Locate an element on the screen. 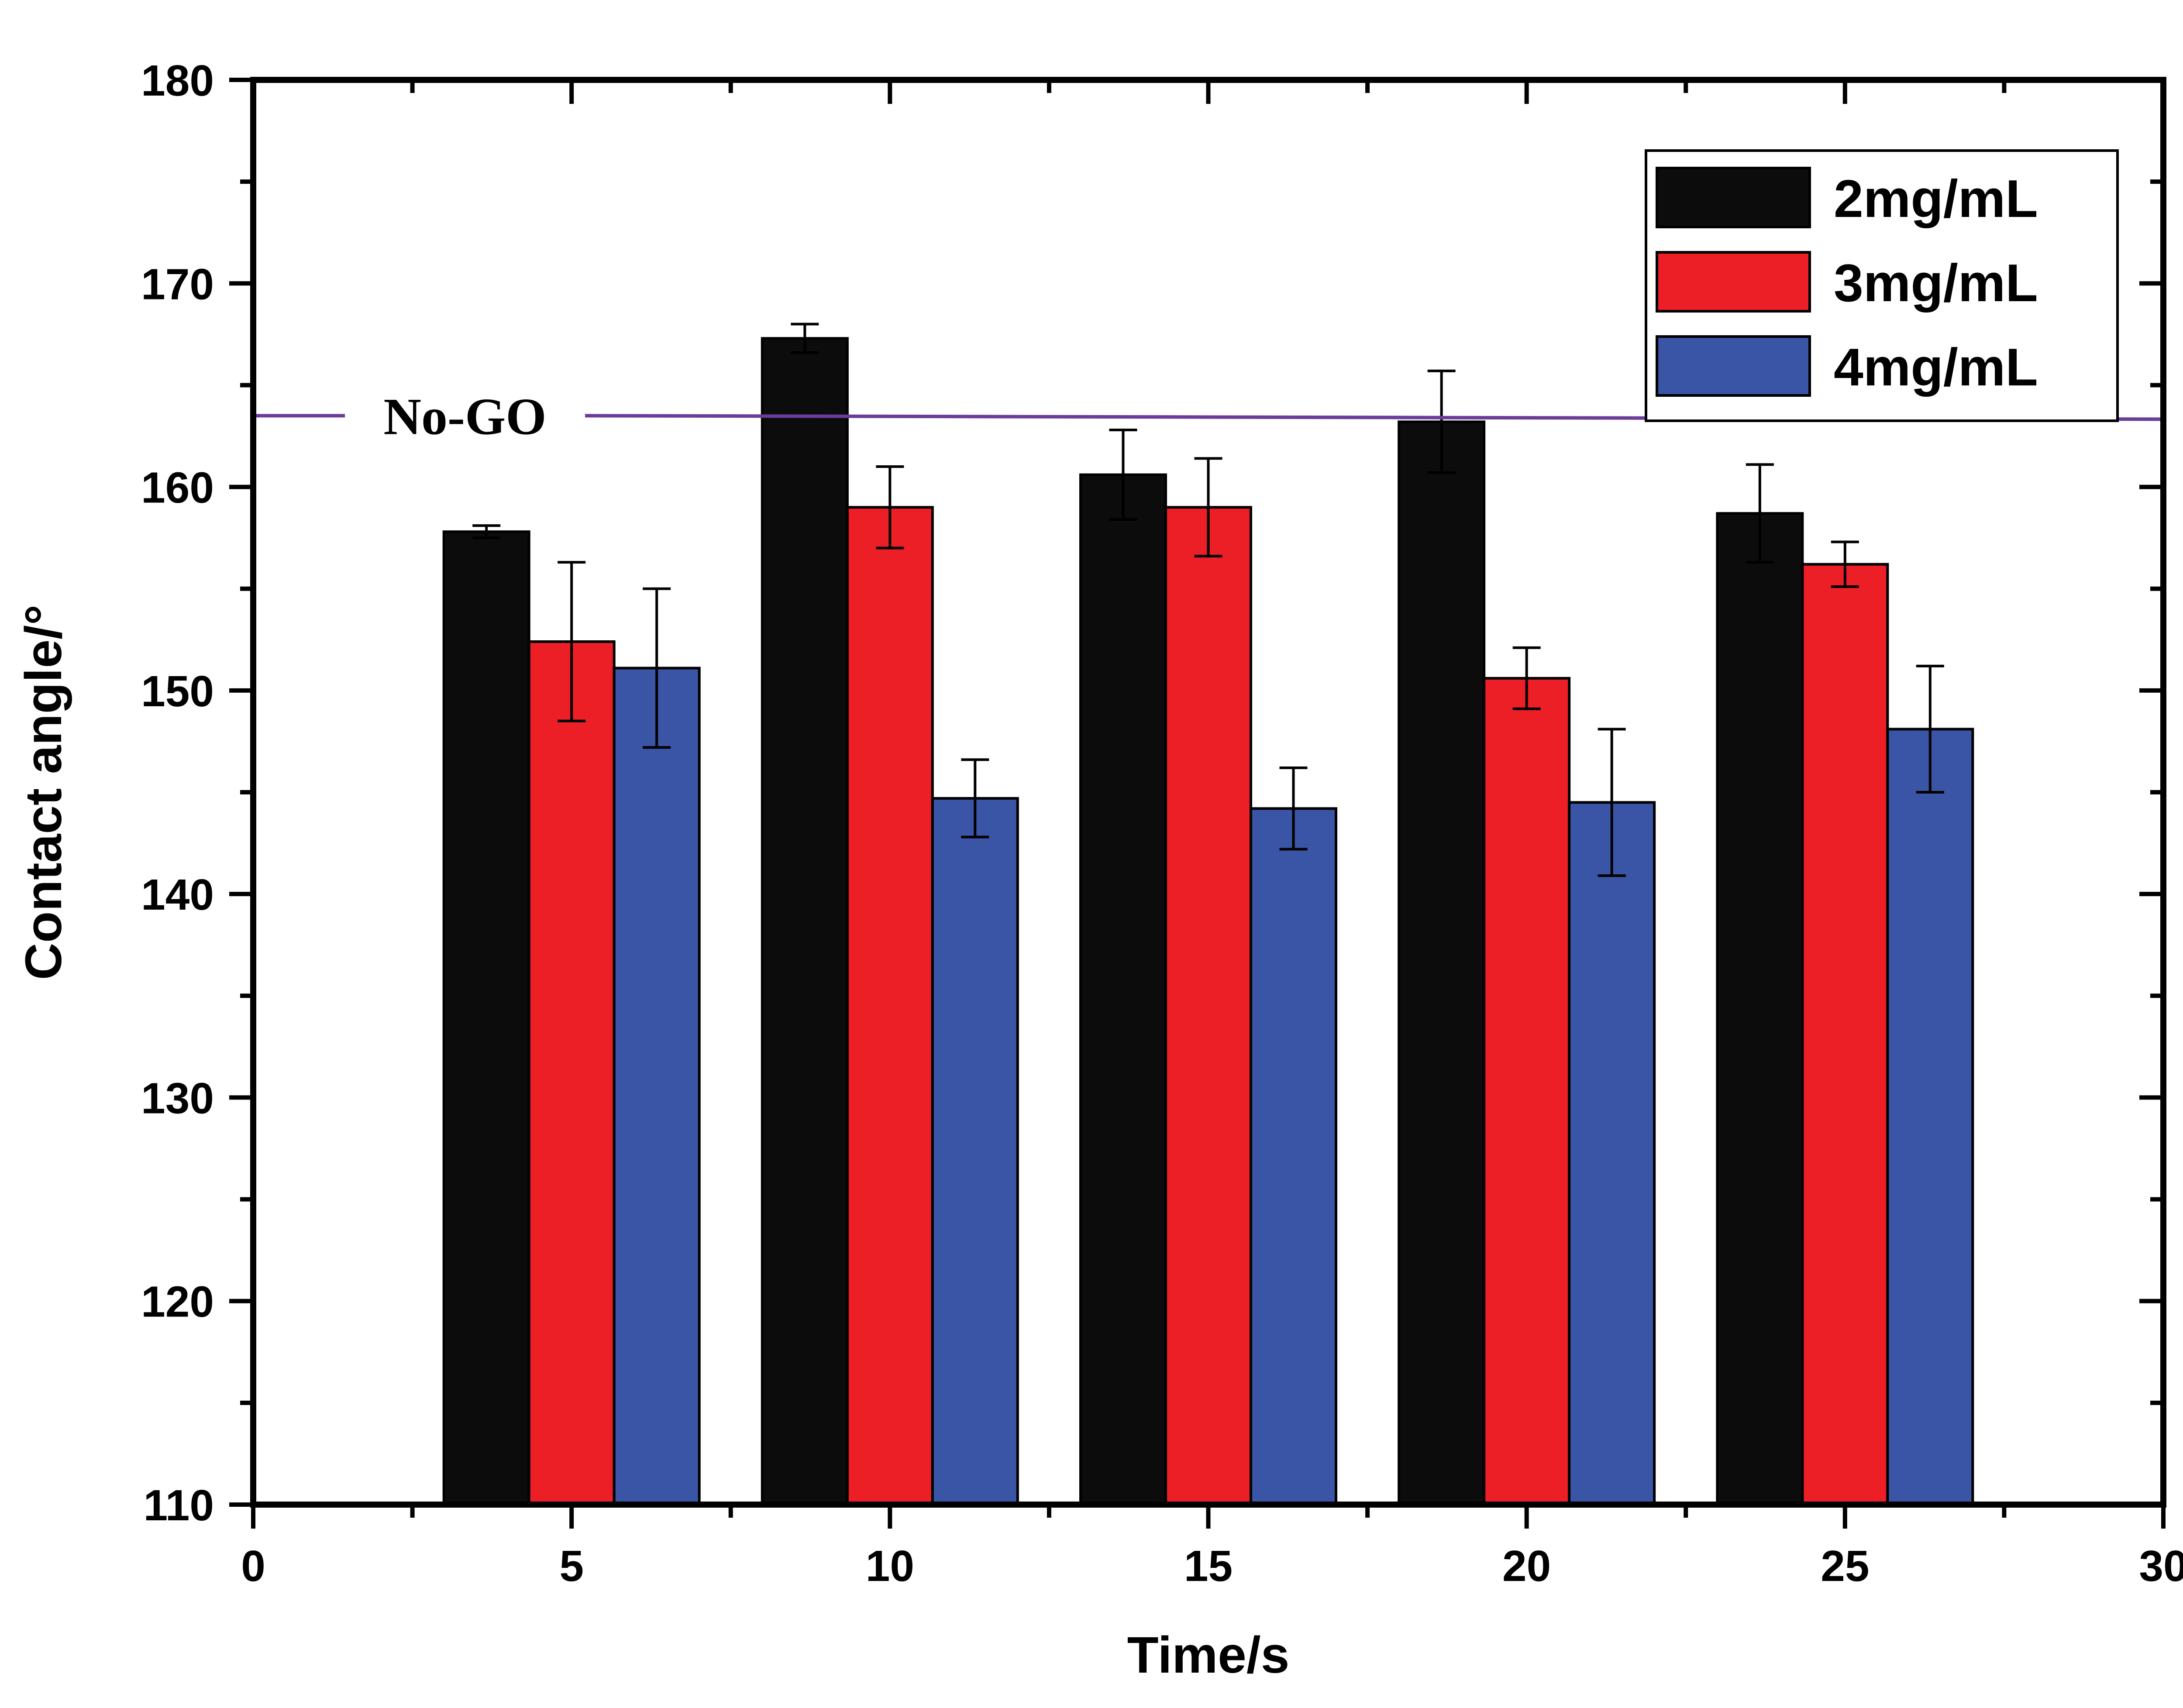 Image resolution: width=2183 pixels, height=1708 pixels. bar-4mgml-t25 is located at coordinates (1930, 1117).